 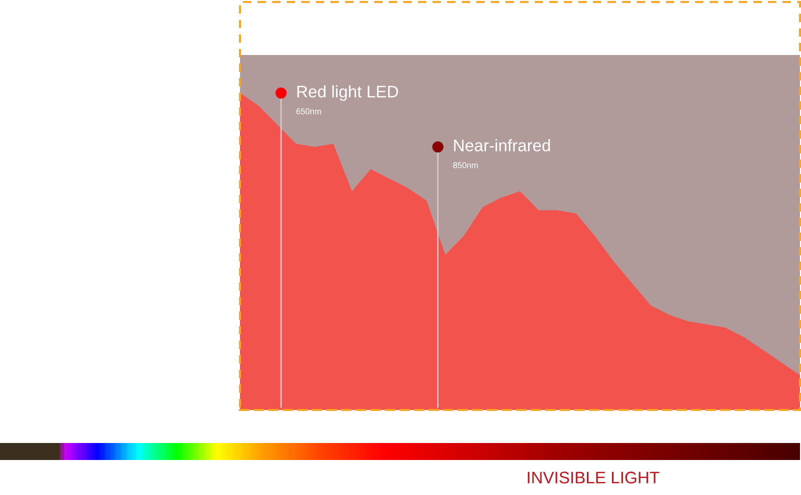 I want to click on text: INVISIBLE LIGHT, so click(x=594, y=478).